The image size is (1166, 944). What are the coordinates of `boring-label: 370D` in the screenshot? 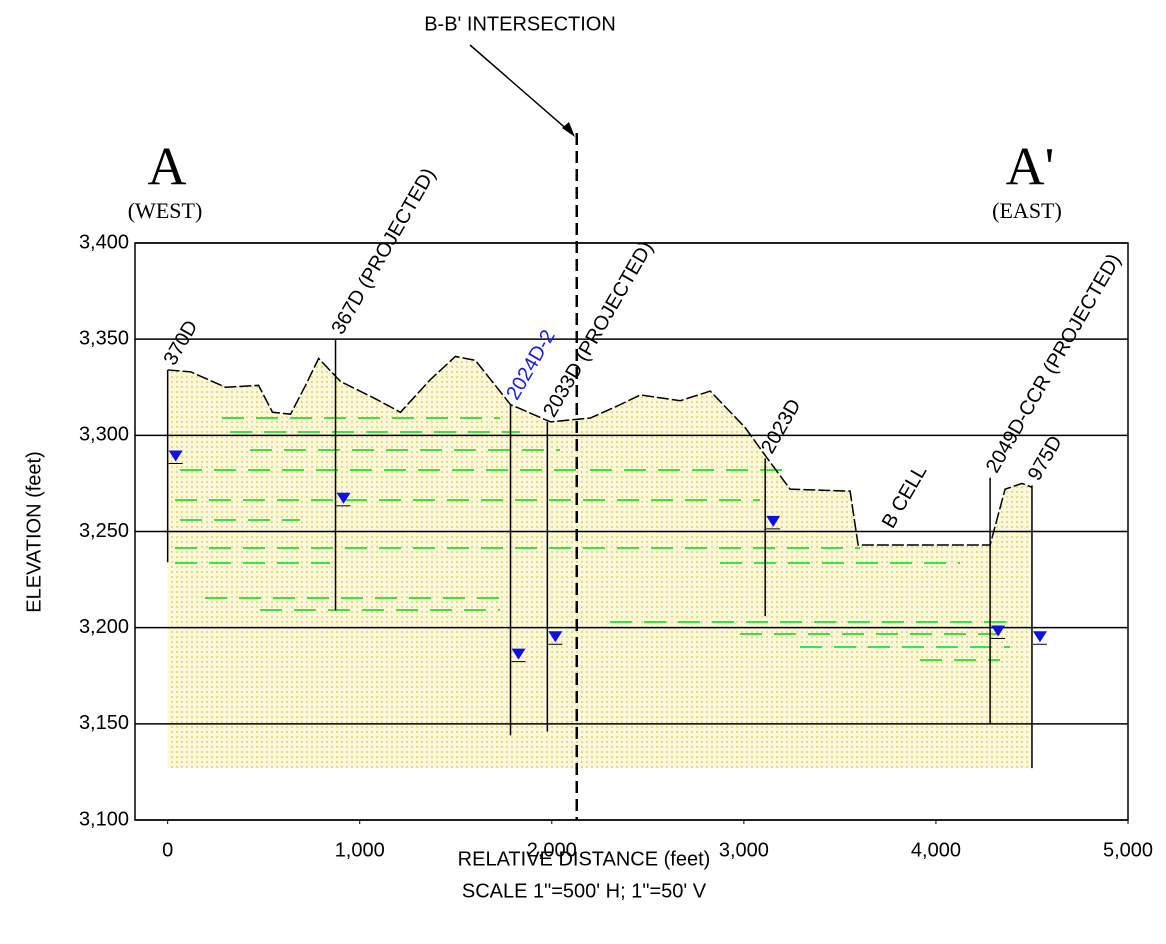 It's located at (181, 343).